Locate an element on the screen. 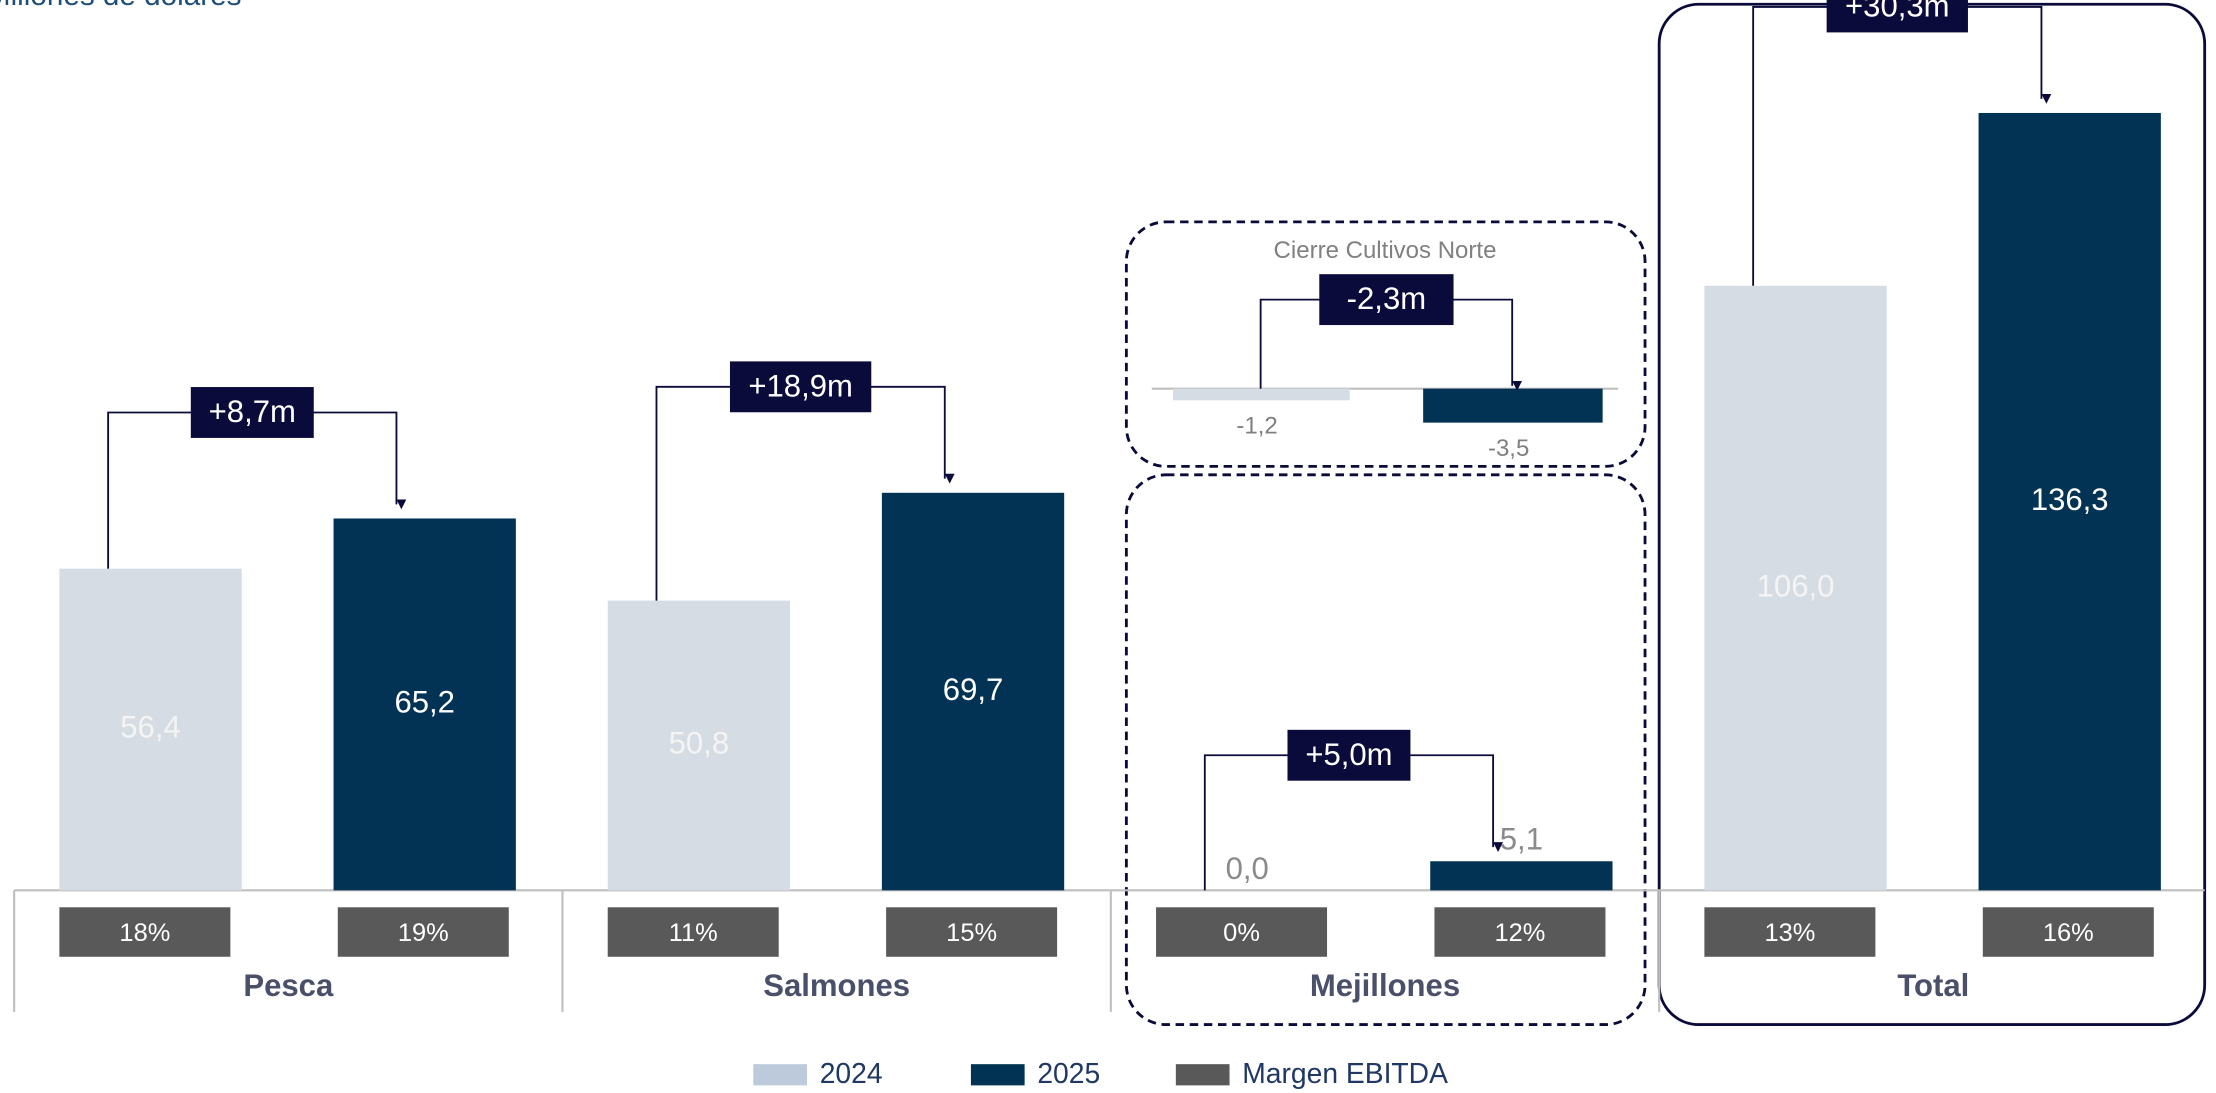 This screenshot has width=2216, height=1093. value-label: 50,8 is located at coordinates (699, 743).